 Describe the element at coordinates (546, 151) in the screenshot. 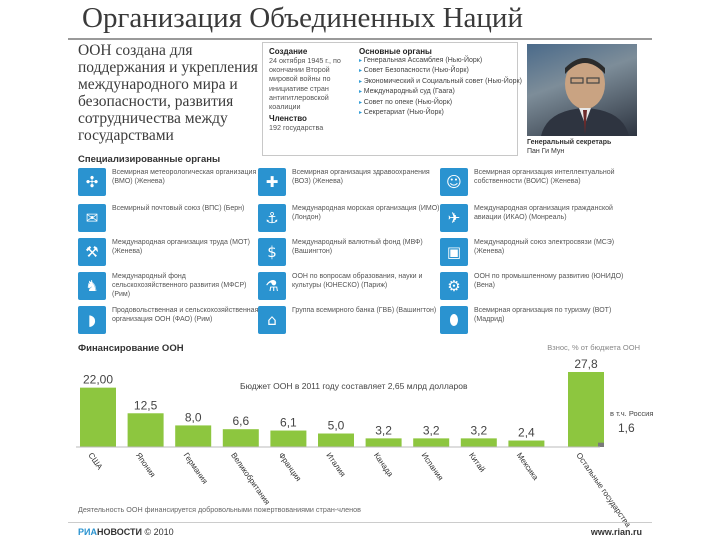

I see `secretary-name: Пан Ги Мун` at that location.